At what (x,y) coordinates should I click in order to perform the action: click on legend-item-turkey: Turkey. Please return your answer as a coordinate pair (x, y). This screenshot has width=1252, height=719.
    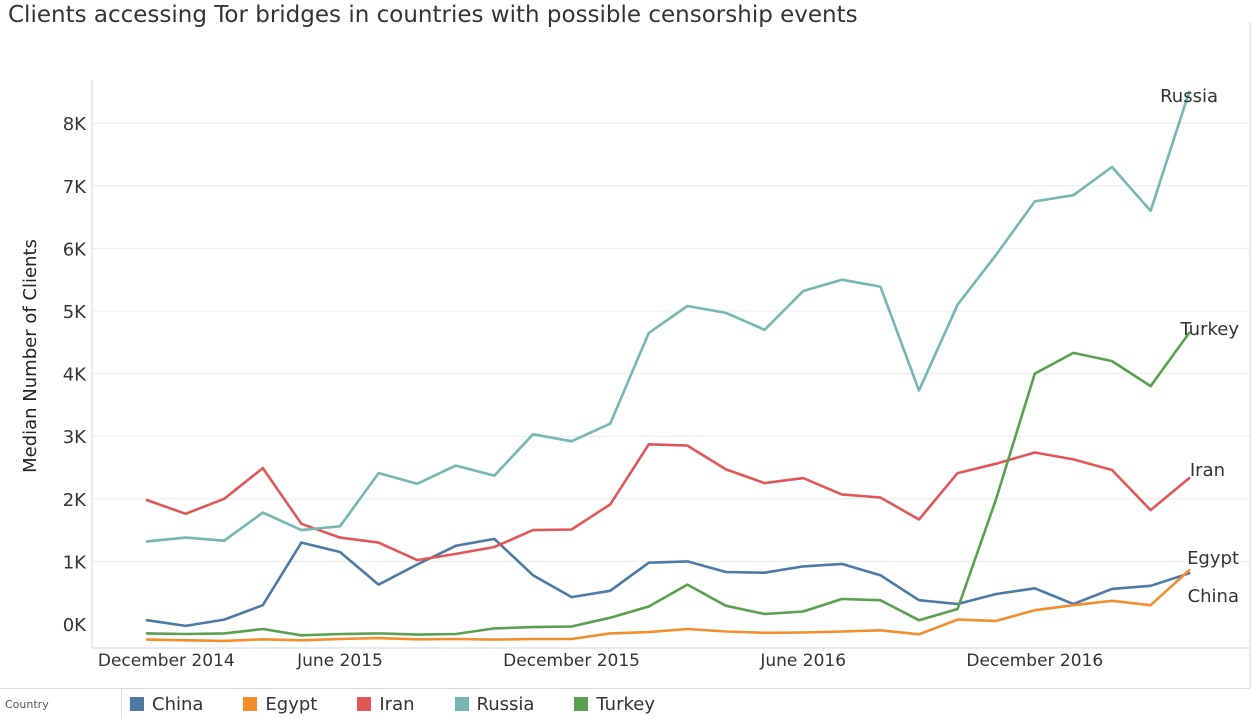
    Looking at the image, I should click on (614, 704).